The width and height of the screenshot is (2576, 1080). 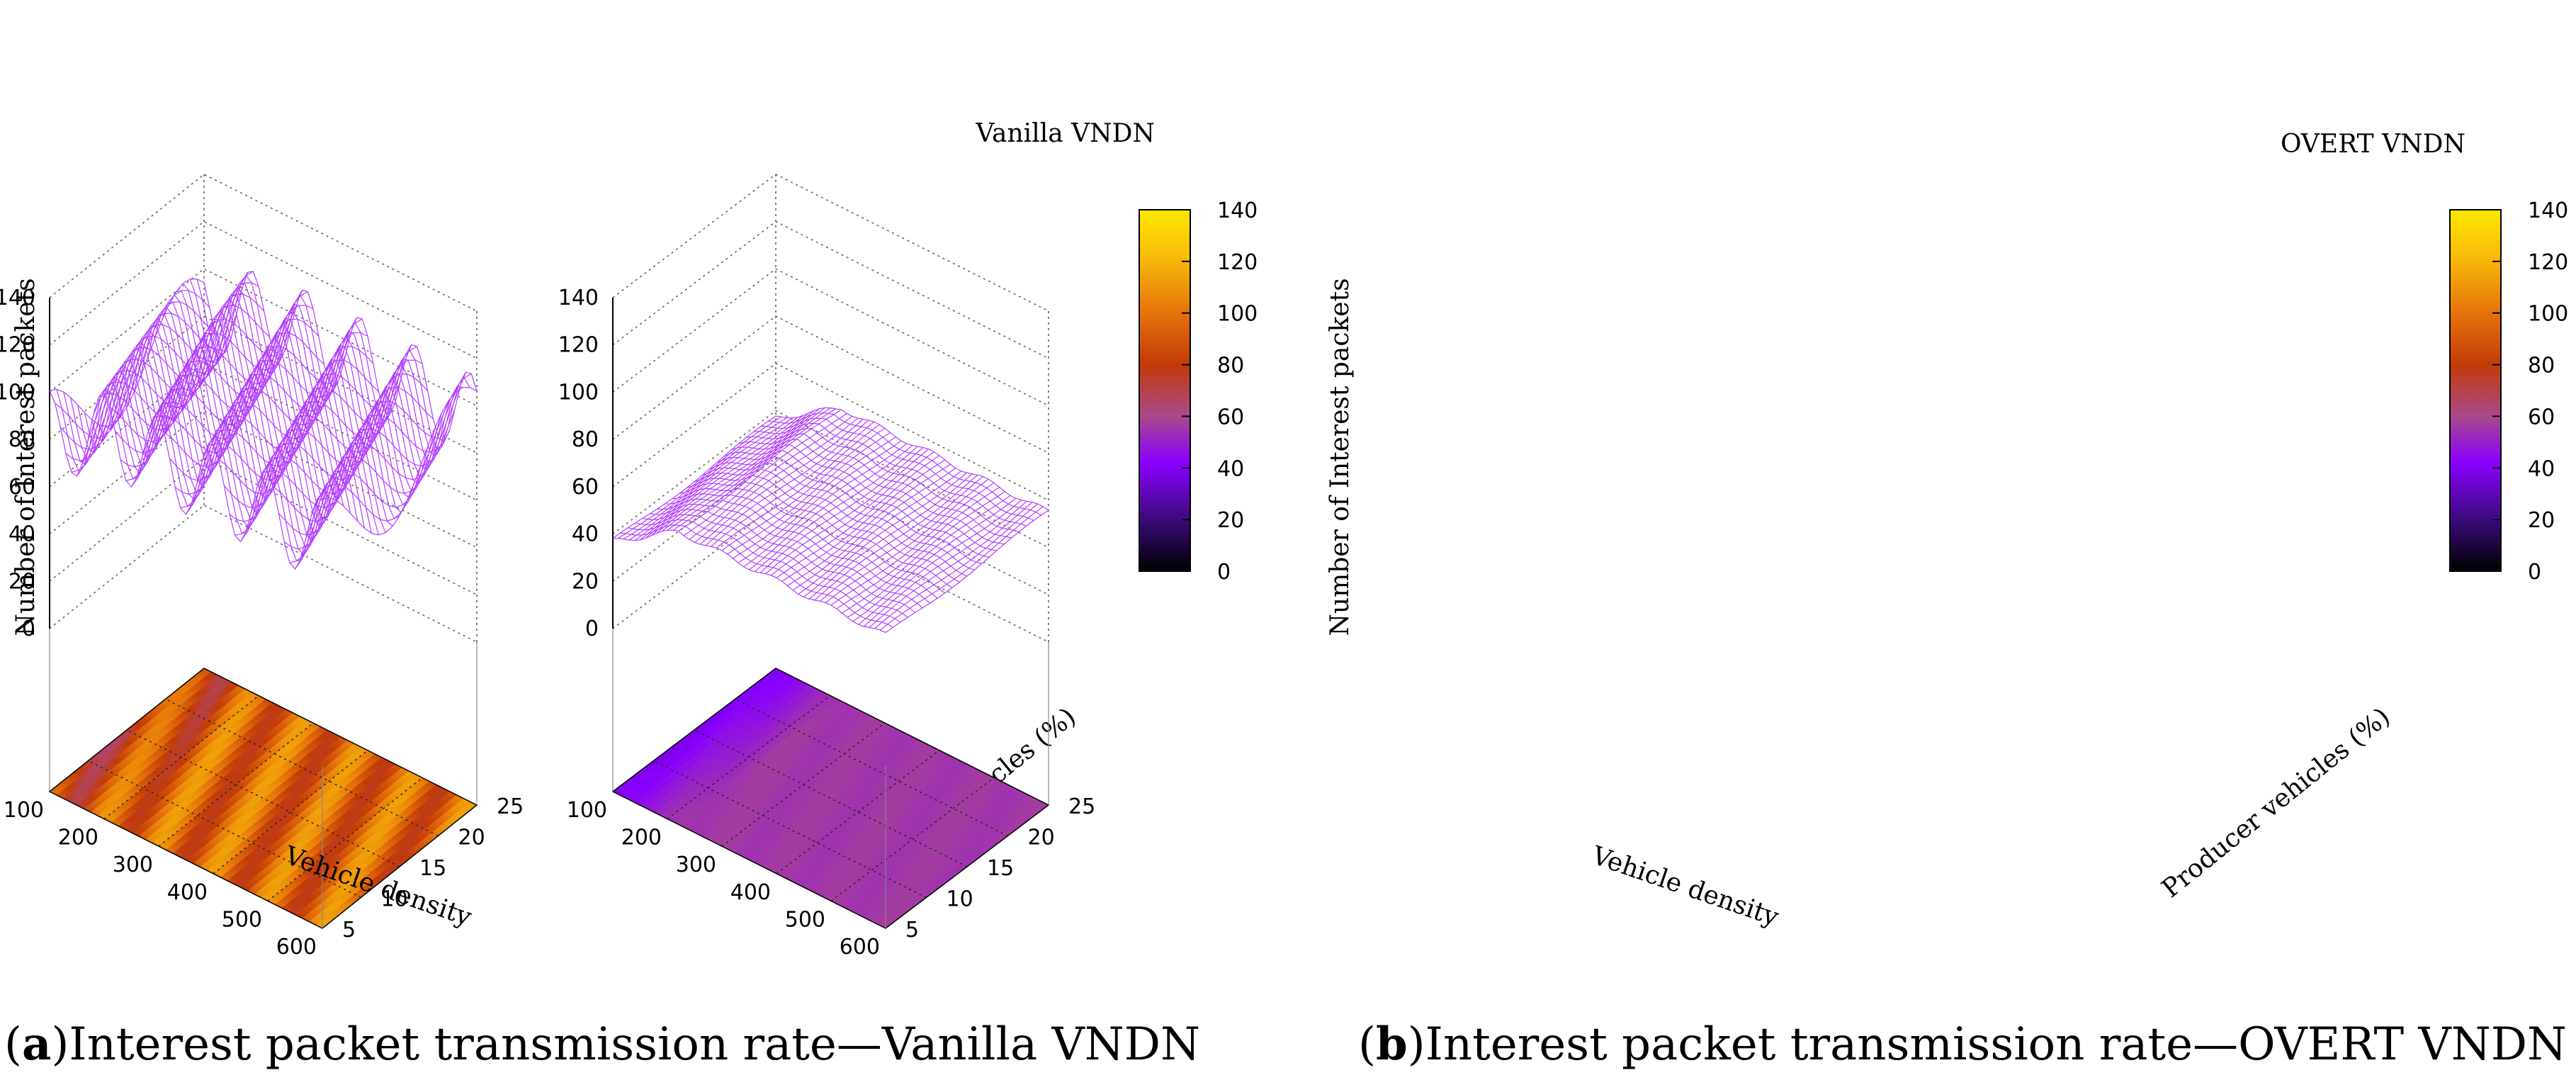 I want to click on colorbar-gradient, so click(x=1165, y=390).